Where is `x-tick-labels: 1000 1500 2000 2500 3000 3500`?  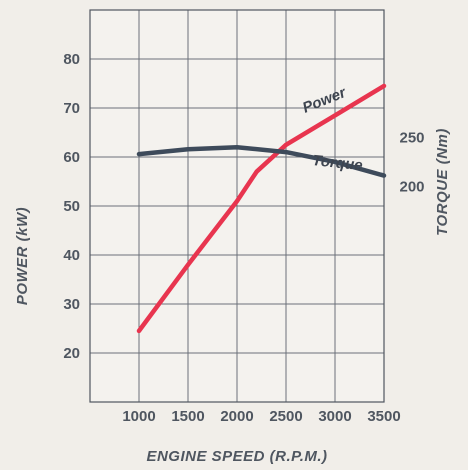
x-tick-labels: 1000 1500 2000 2500 3000 3500 is located at coordinates (261, 416).